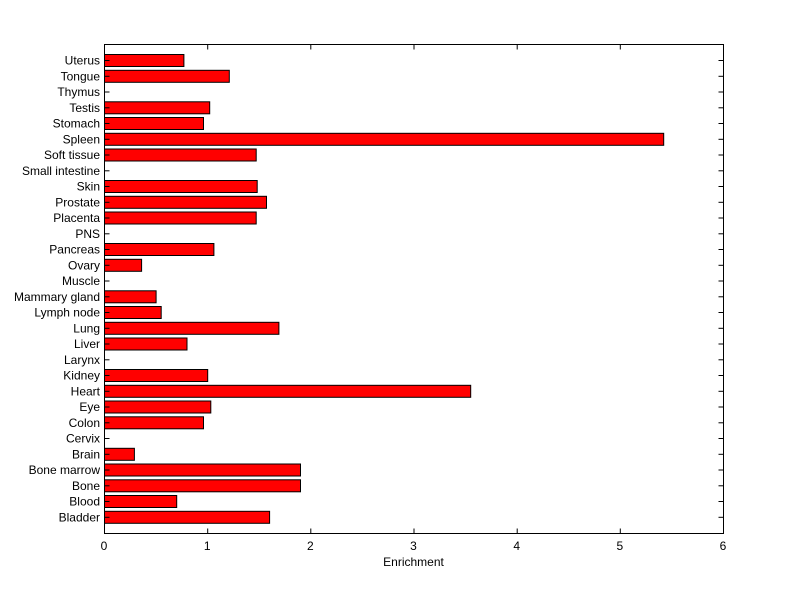  I want to click on y-tick-label: Small intestine, so click(61, 171).